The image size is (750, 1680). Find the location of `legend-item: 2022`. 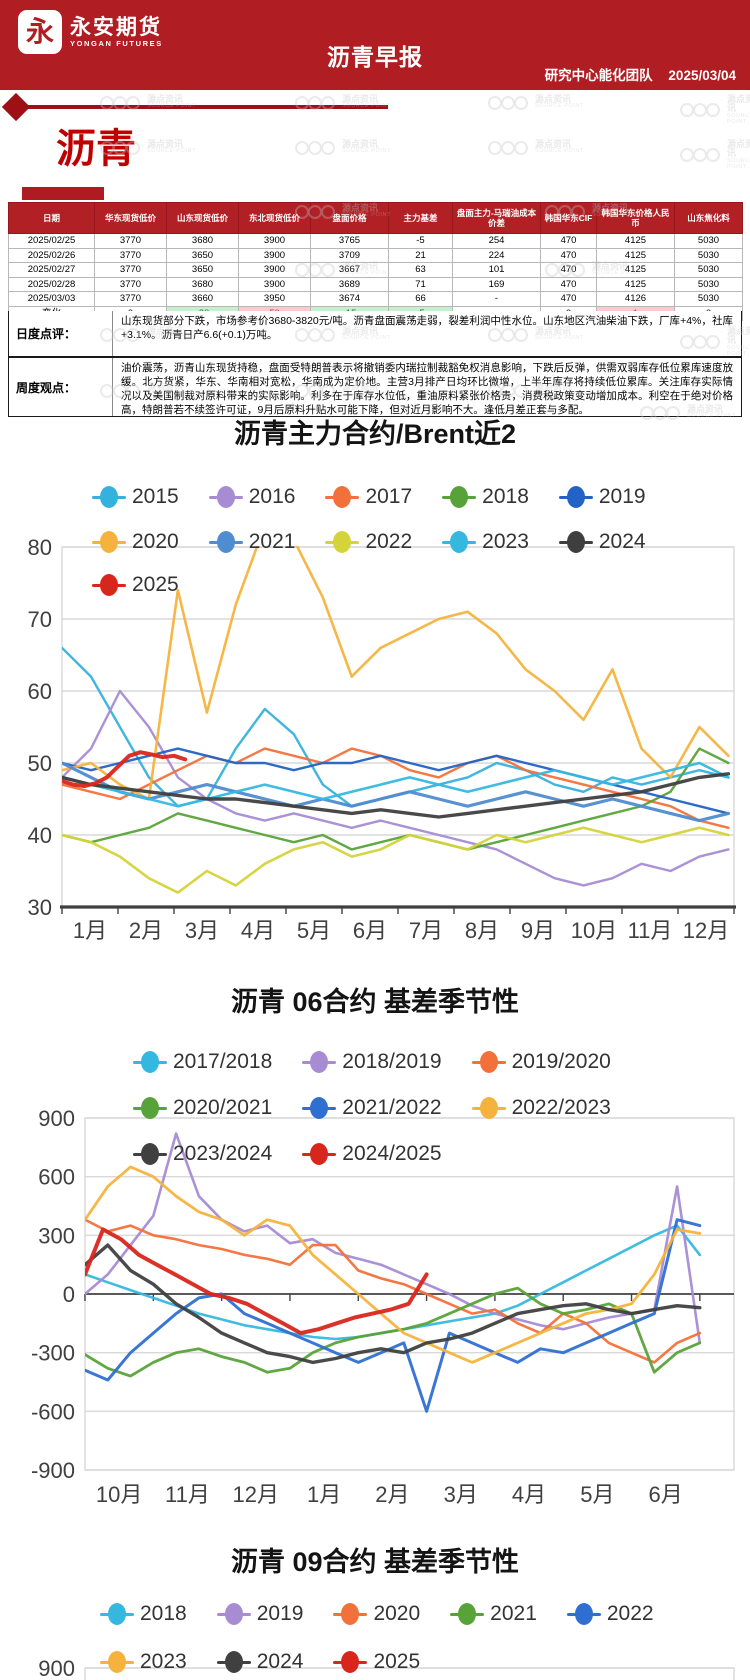

legend-item: 2022 is located at coordinates (610, 1614).